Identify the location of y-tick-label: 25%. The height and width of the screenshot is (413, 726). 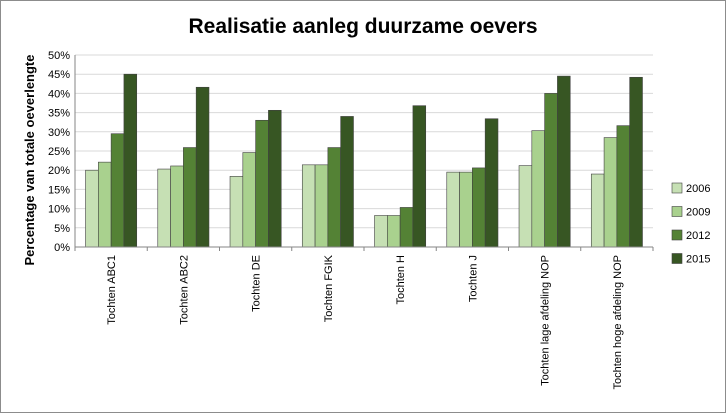
(59, 152).